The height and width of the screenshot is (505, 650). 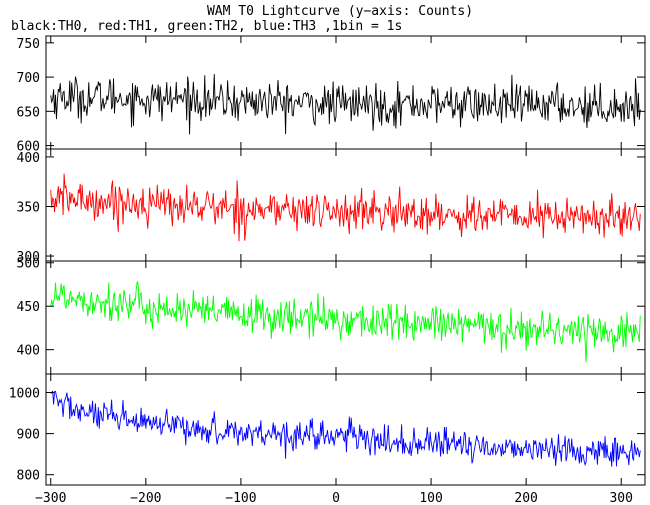 What do you see at coordinates (240, 498) in the screenshot?
I see `x-tick-label: −100` at bounding box center [240, 498].